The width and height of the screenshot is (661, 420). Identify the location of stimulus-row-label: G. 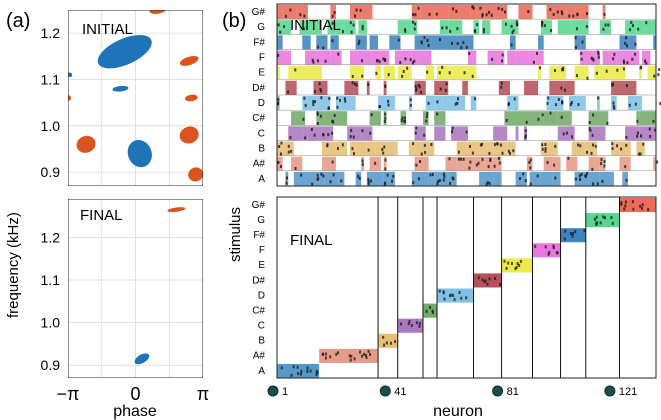
(261, 220).